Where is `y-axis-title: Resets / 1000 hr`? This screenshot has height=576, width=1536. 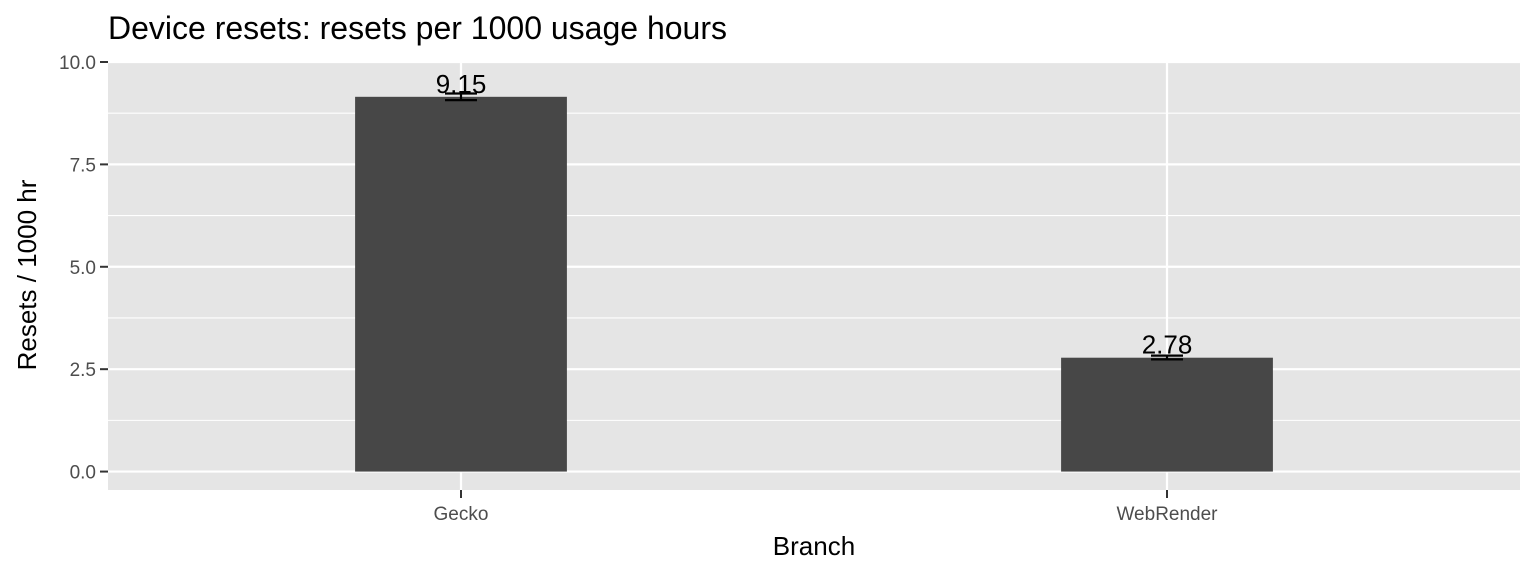
y-axis-title: Resets / 1000 hr is located at coordinates (27, 274).